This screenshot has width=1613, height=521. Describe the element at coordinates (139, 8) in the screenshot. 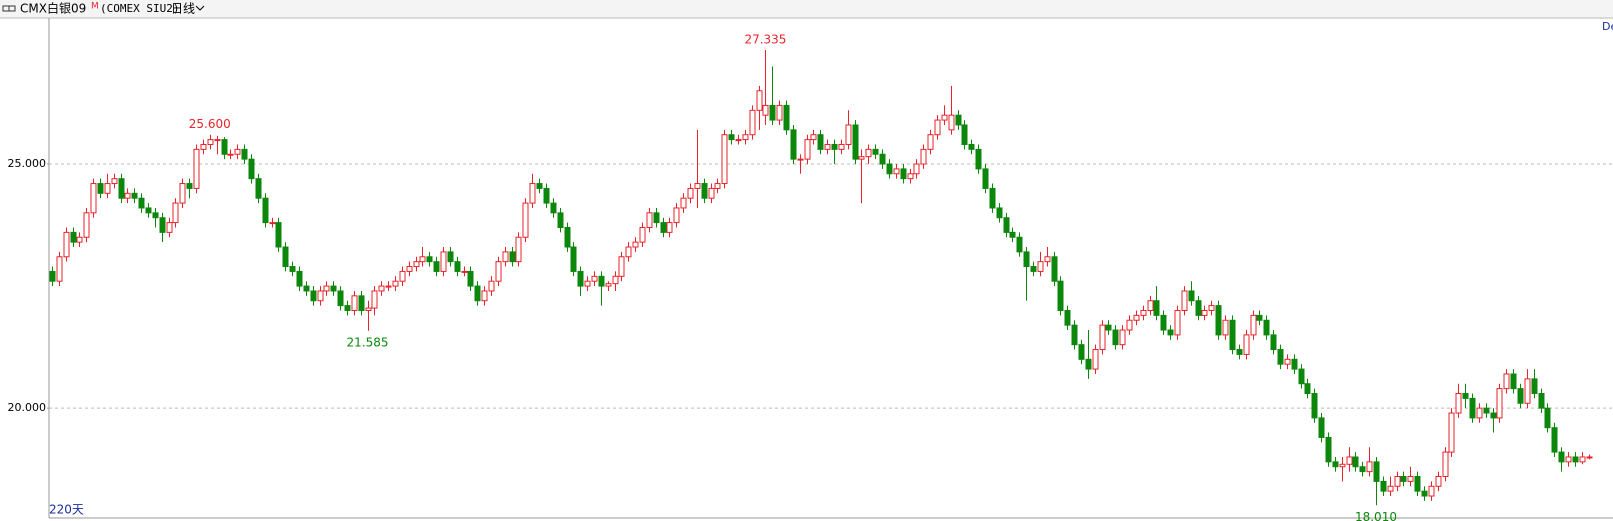

I see `subtitle: (COMEX SIU2)` at that location.